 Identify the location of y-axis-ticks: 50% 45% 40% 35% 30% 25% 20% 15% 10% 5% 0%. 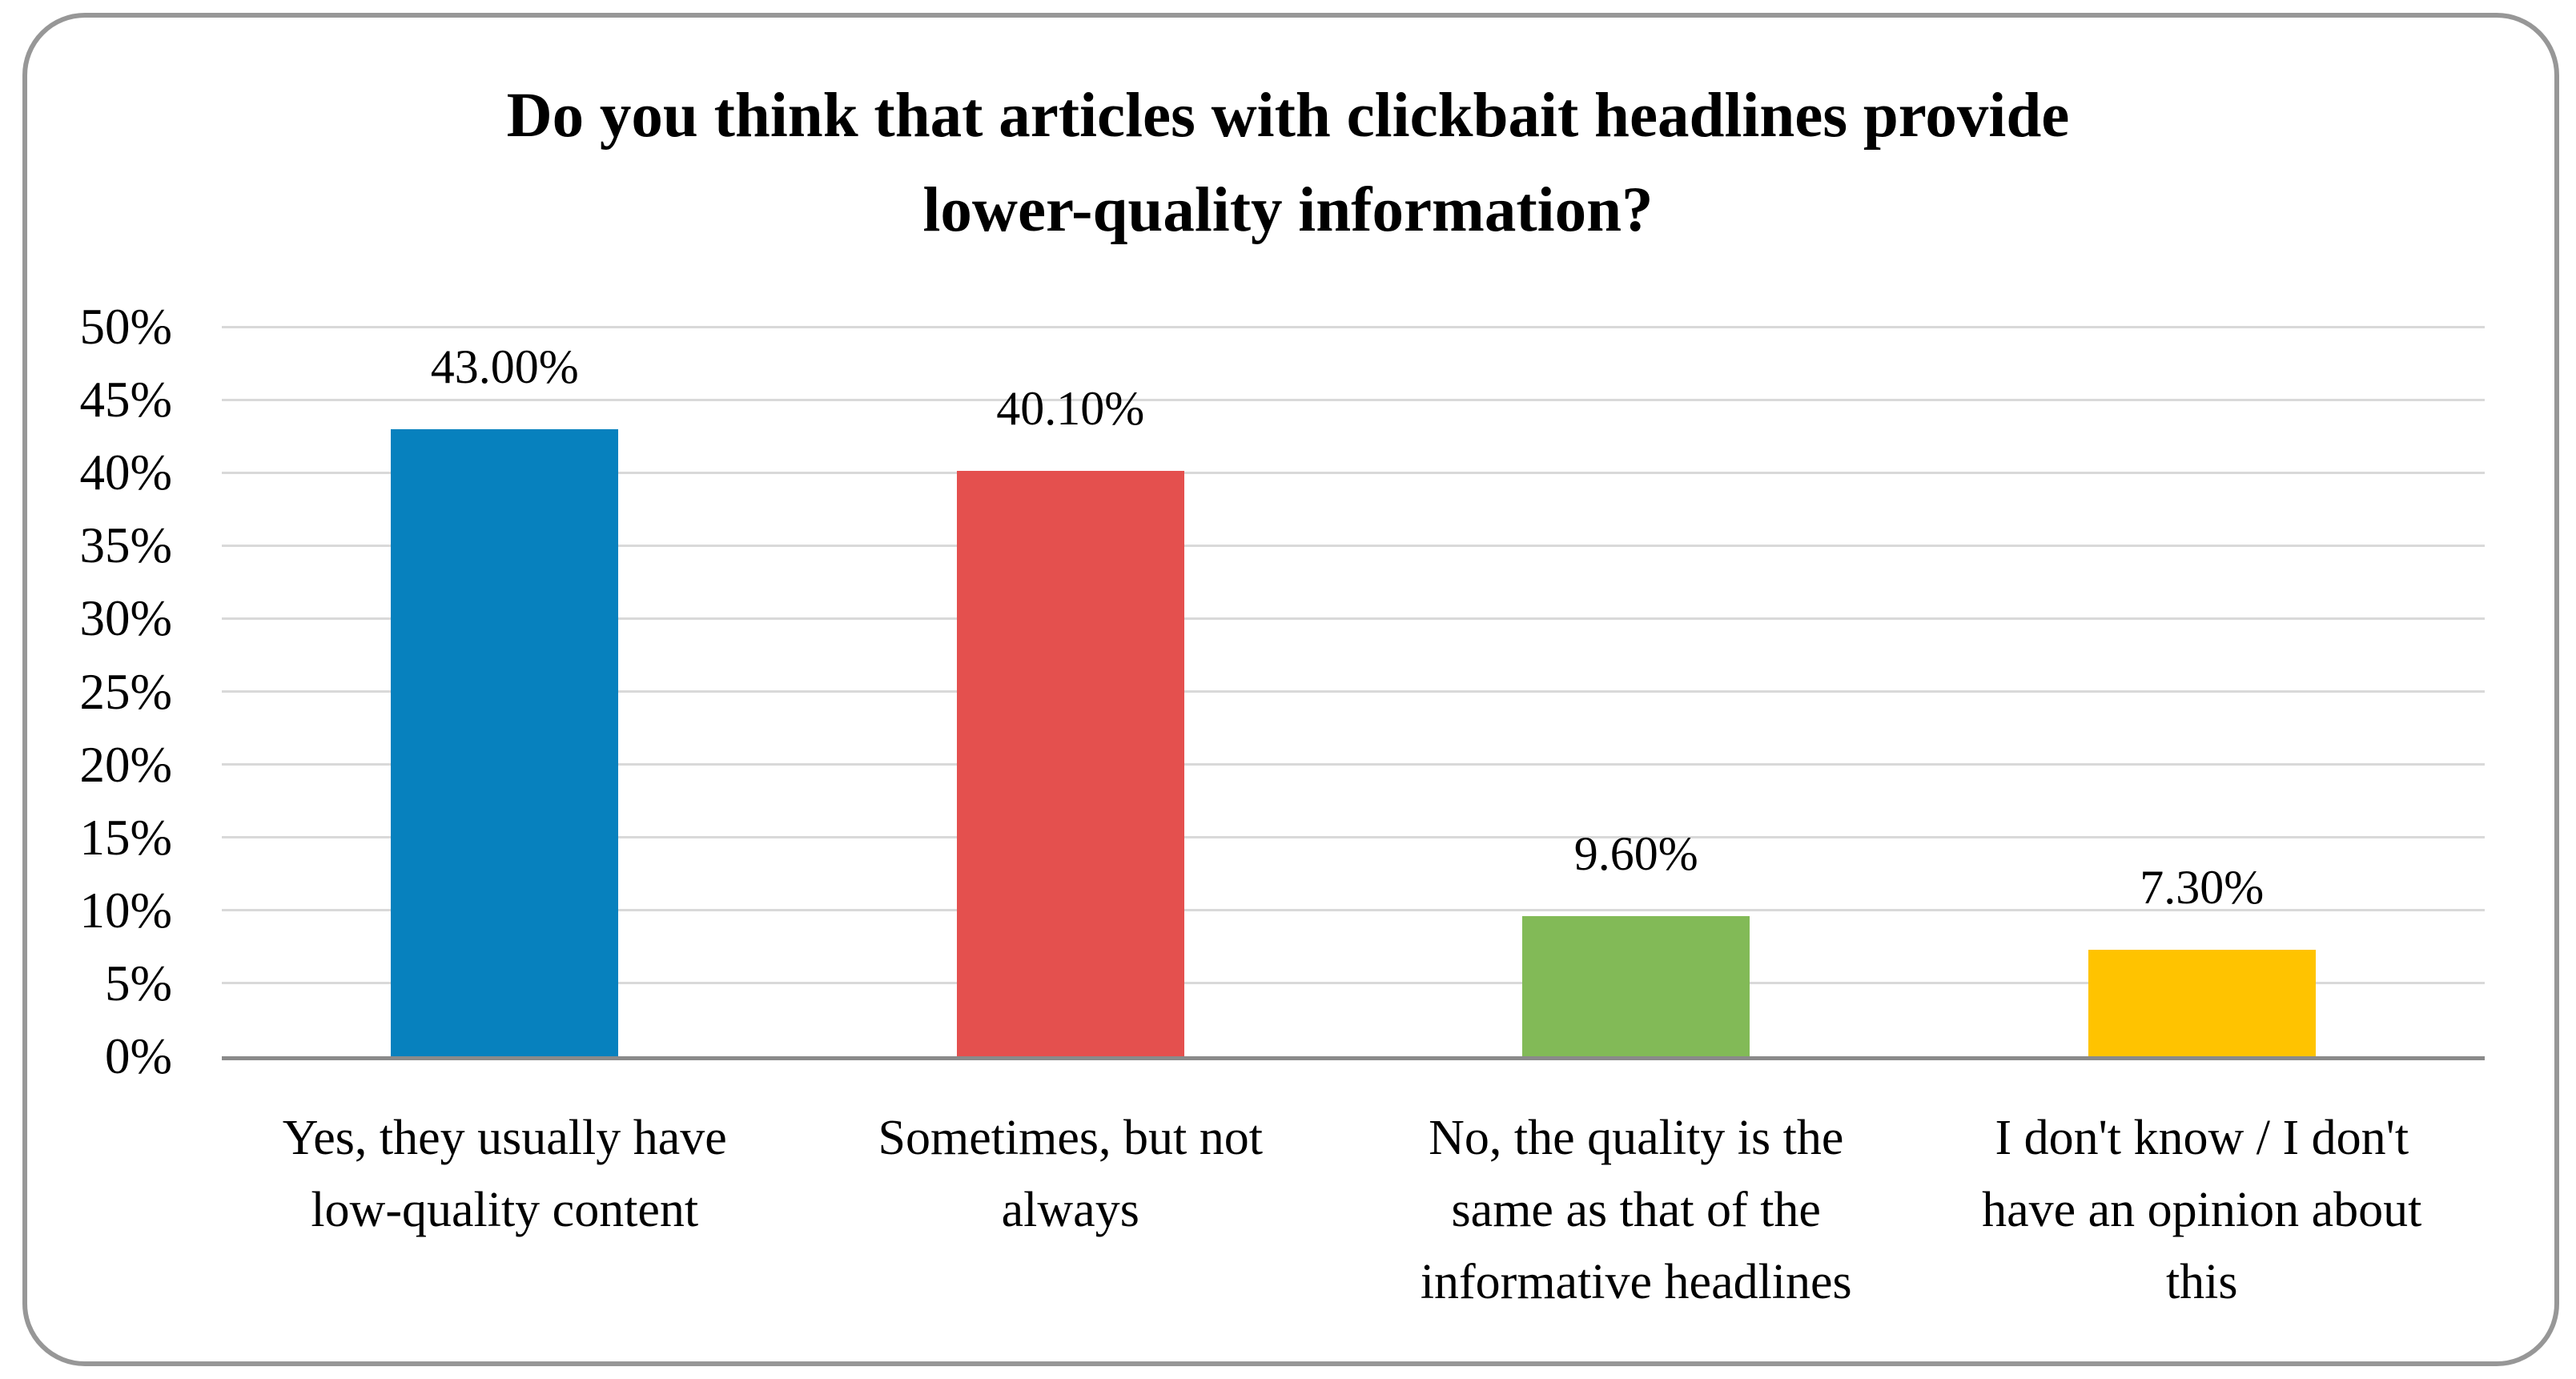
(86, 691).